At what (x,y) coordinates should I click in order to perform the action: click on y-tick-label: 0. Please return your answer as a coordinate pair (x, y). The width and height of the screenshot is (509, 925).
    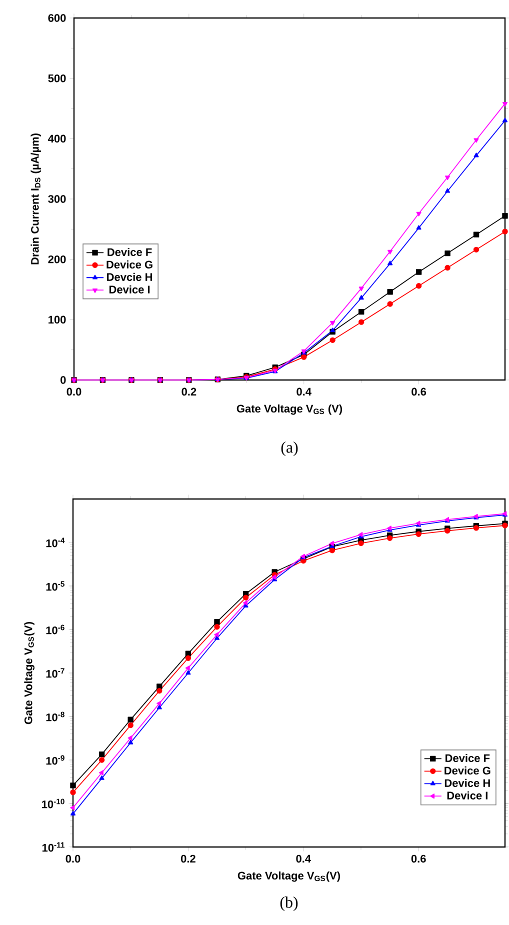
    Looking at the image, I should click on (63, 380).